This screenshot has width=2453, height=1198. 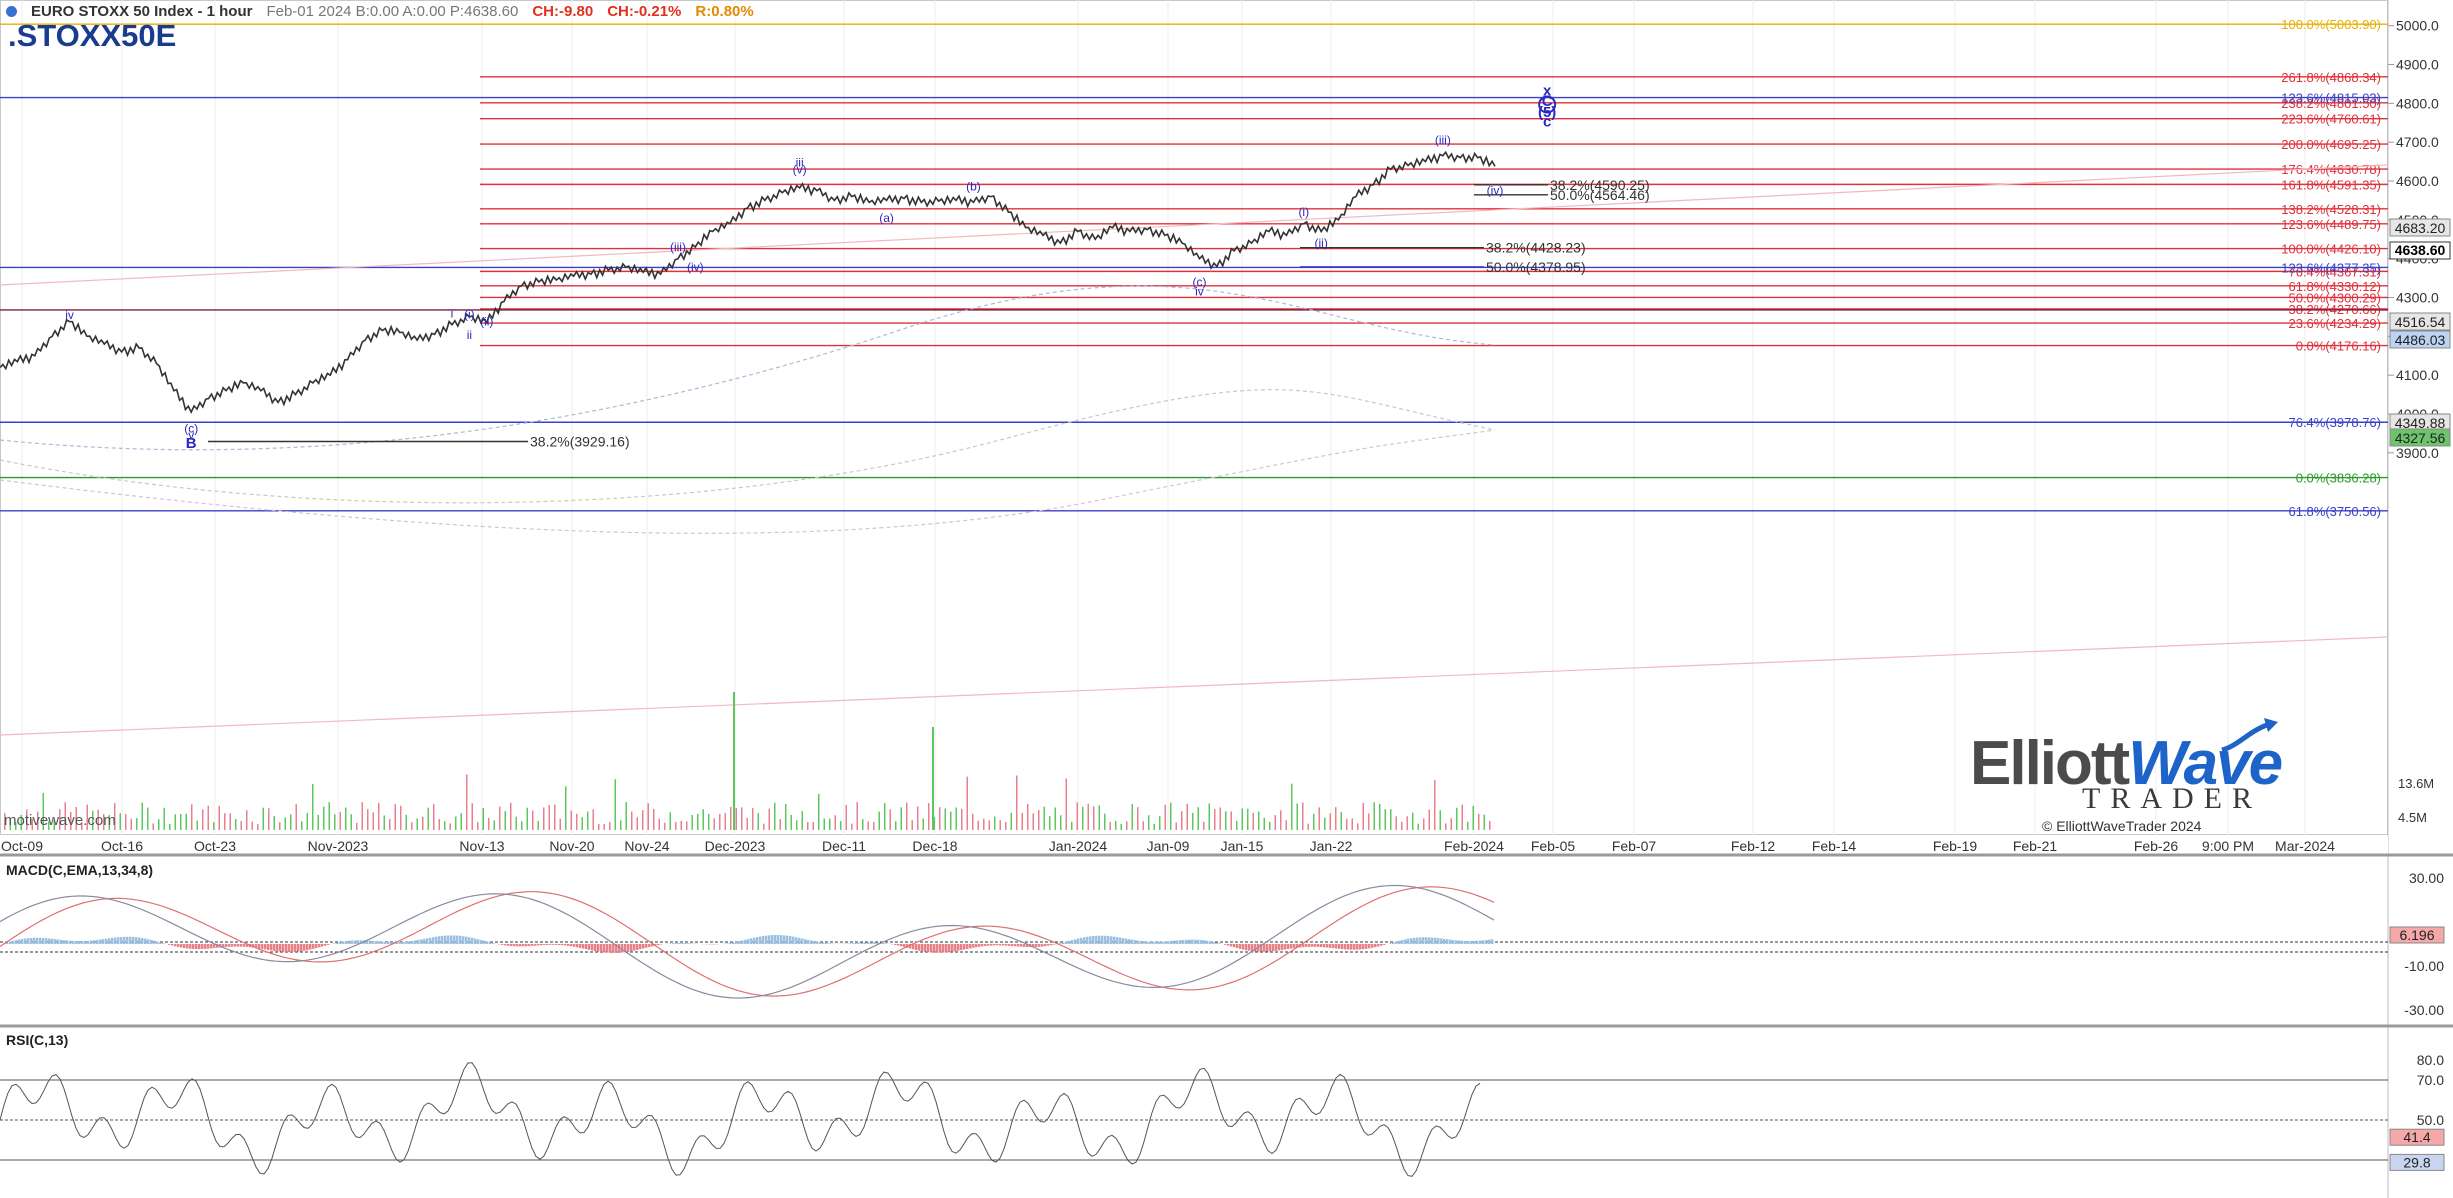 What do you see at coordinates (142, 11) in the screenshot?
I see `chart-title: EURO STOXX 50 Index - 1 hour` at bounding box center [142, 11].